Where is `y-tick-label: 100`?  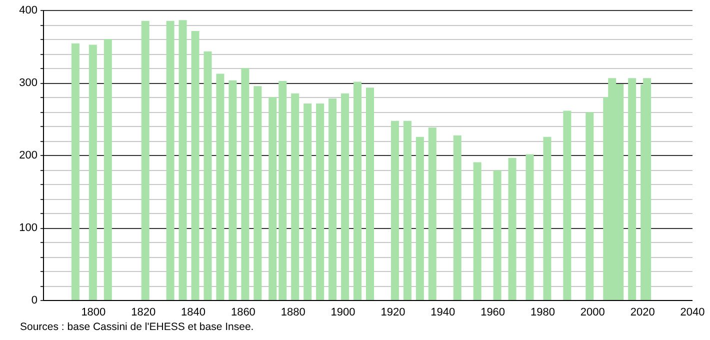
y-tick-label: 100 is located at coordinates (28, 228).